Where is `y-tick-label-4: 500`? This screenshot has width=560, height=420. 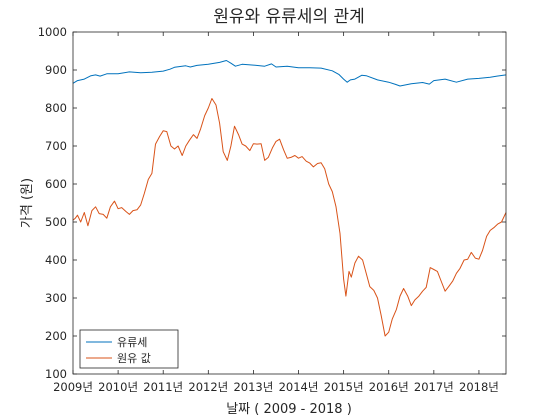 y-tick-label-4: 500 is located at coordinates (56, 222).